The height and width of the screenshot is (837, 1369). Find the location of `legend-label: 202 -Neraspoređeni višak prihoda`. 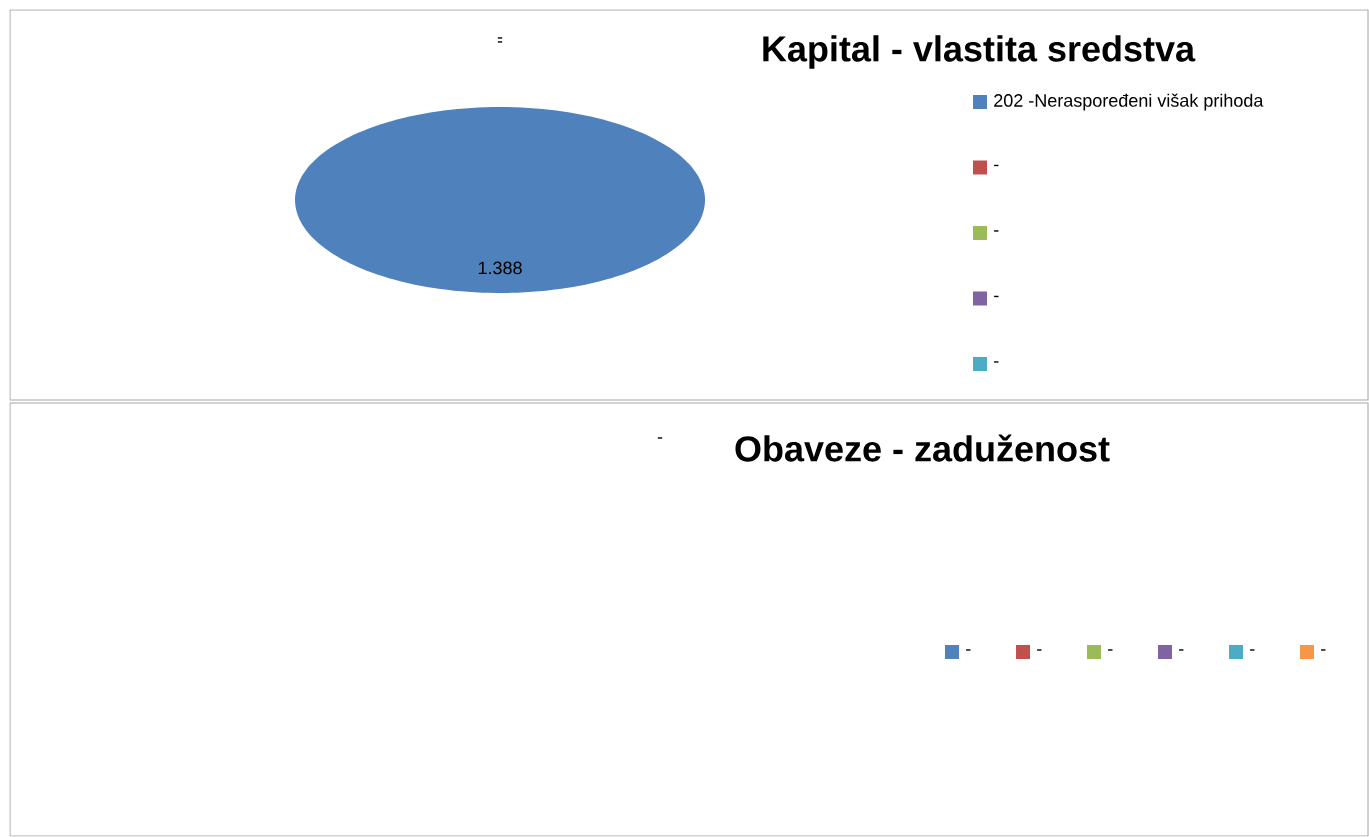

legend-label: 202 -Neraspoređeni višak prihoda is located at coordinates (1129, 102).